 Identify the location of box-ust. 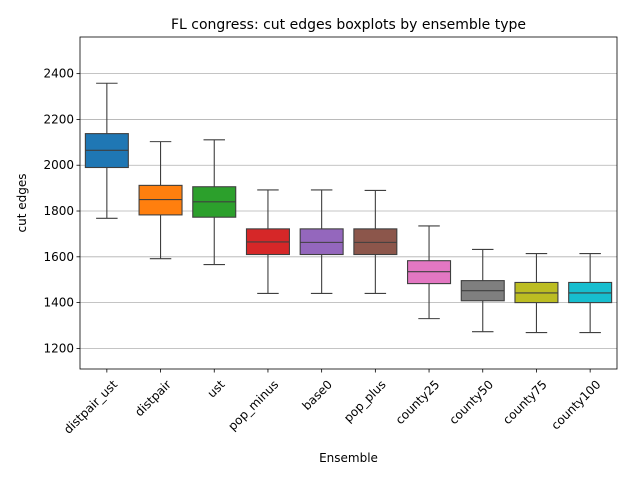
(214, 202).